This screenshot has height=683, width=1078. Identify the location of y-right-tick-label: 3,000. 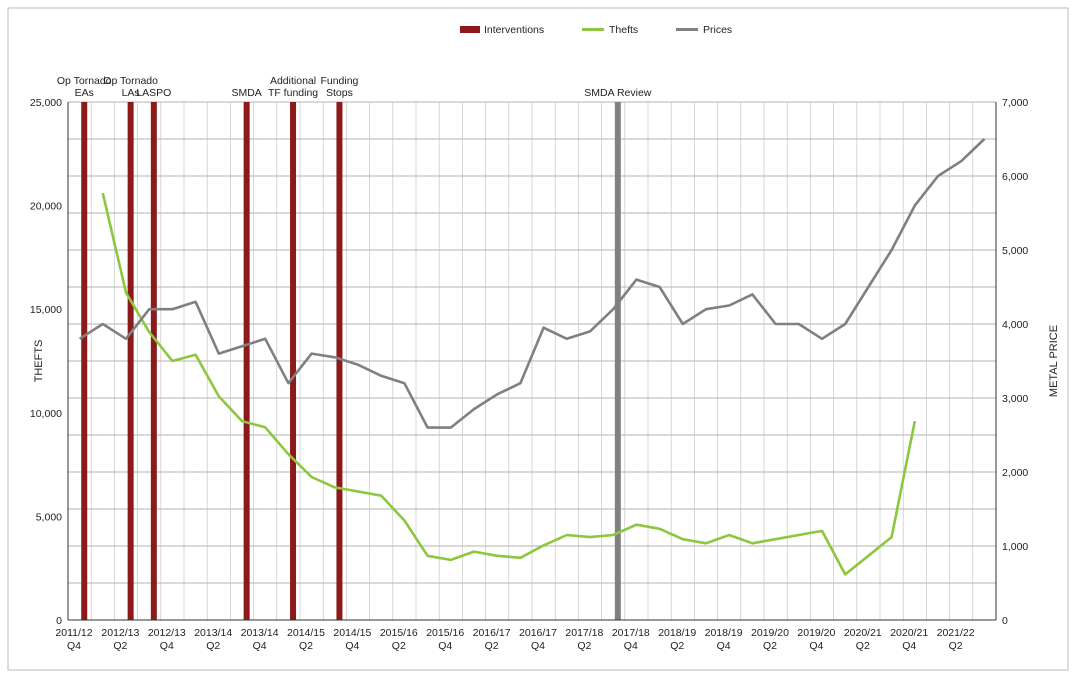
(1015, 399).